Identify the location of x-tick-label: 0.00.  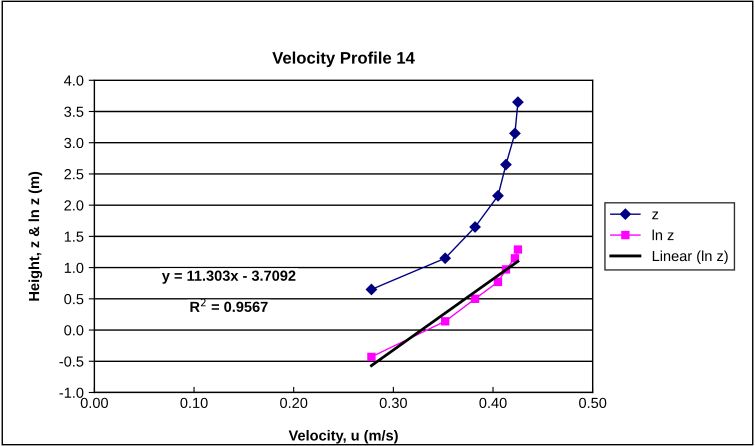
(94, 403).